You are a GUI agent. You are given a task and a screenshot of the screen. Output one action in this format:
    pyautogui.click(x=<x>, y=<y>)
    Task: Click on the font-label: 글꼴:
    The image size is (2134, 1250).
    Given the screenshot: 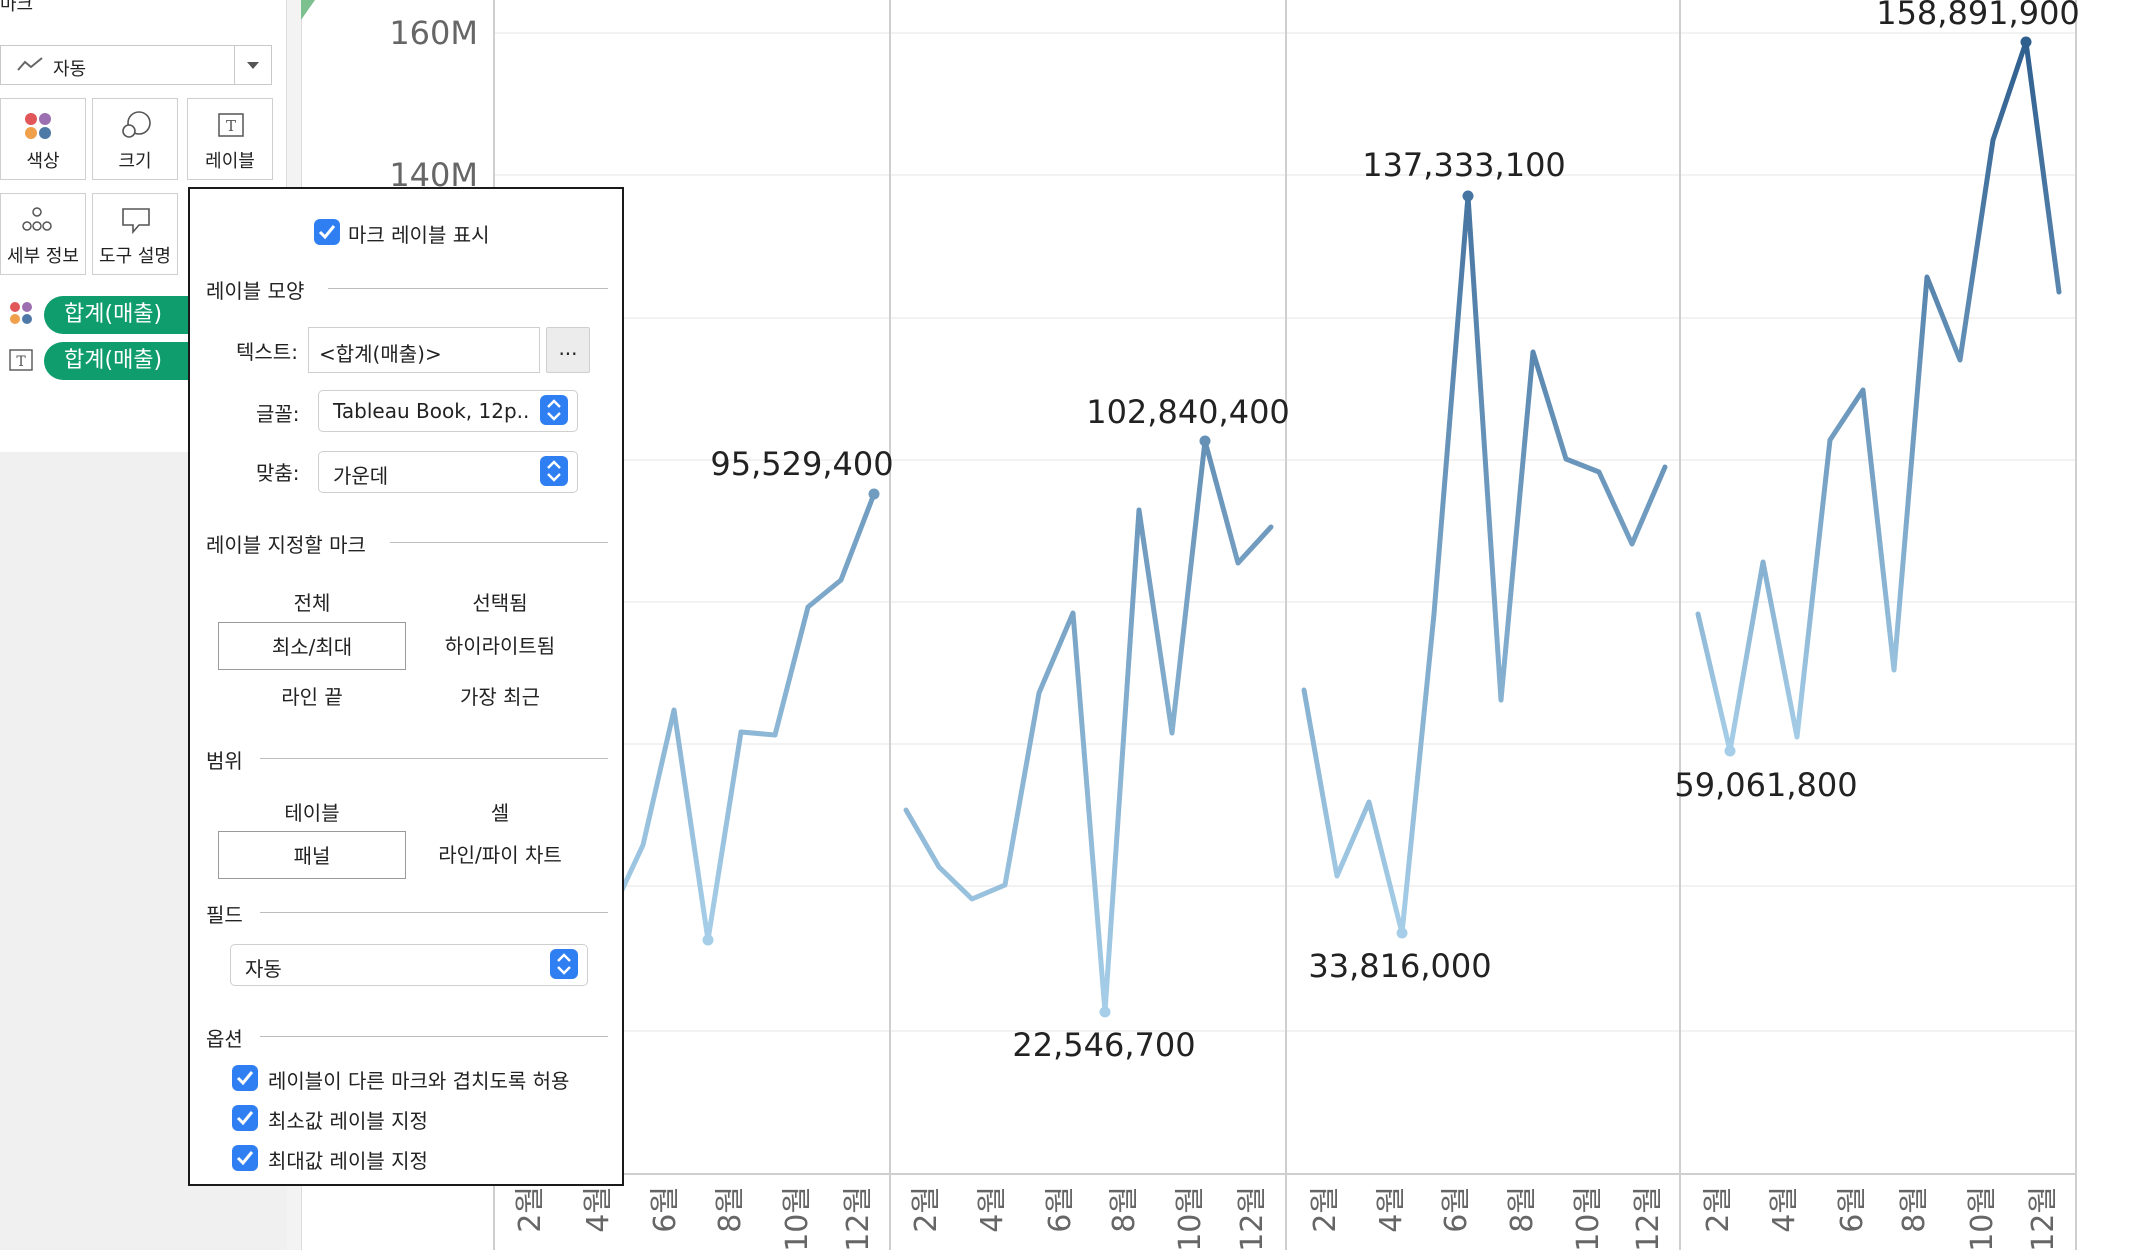 What is the action you would take?
    pyautogui.click(x=278, y=414)
    